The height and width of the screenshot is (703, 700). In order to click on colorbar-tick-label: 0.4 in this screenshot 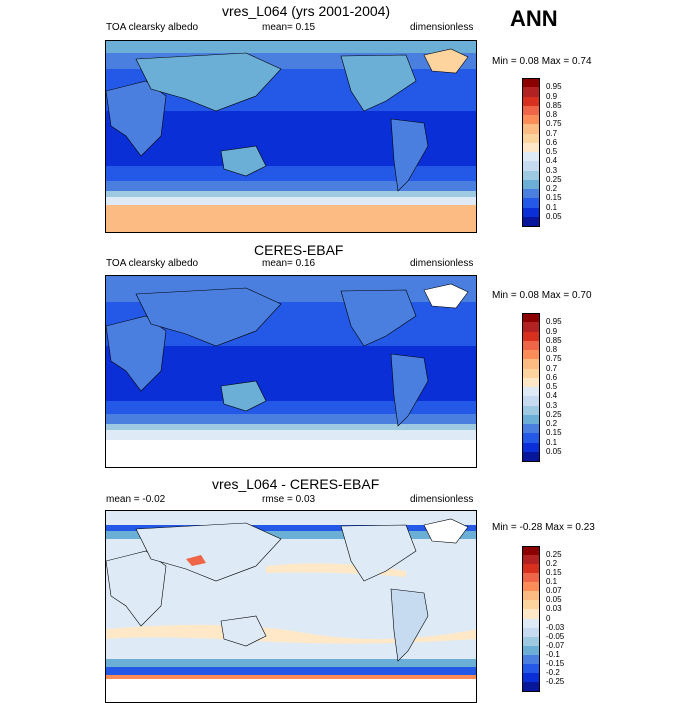, I will do `click(552, 161)`.